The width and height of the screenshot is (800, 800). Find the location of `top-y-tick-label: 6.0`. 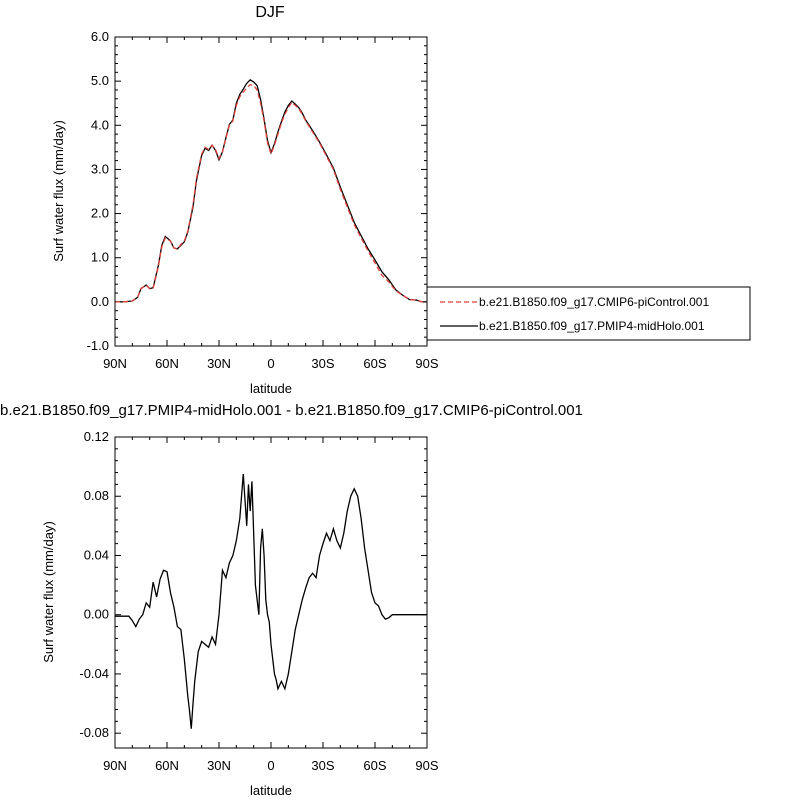

top-y-tick-label: 6.0 is located at coordinates (100, 36).